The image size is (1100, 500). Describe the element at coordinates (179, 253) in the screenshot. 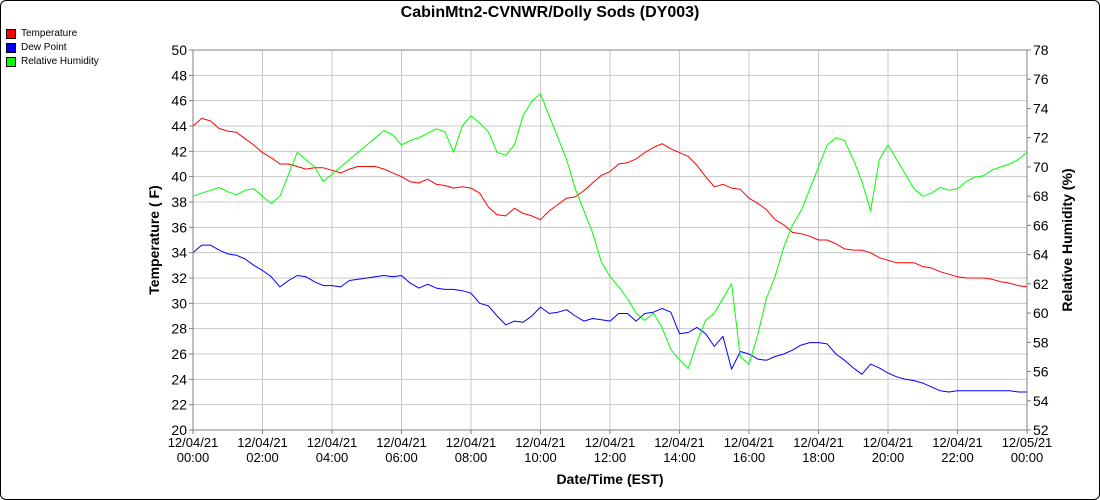

I see `y-left-tick-label: 34` at that location.